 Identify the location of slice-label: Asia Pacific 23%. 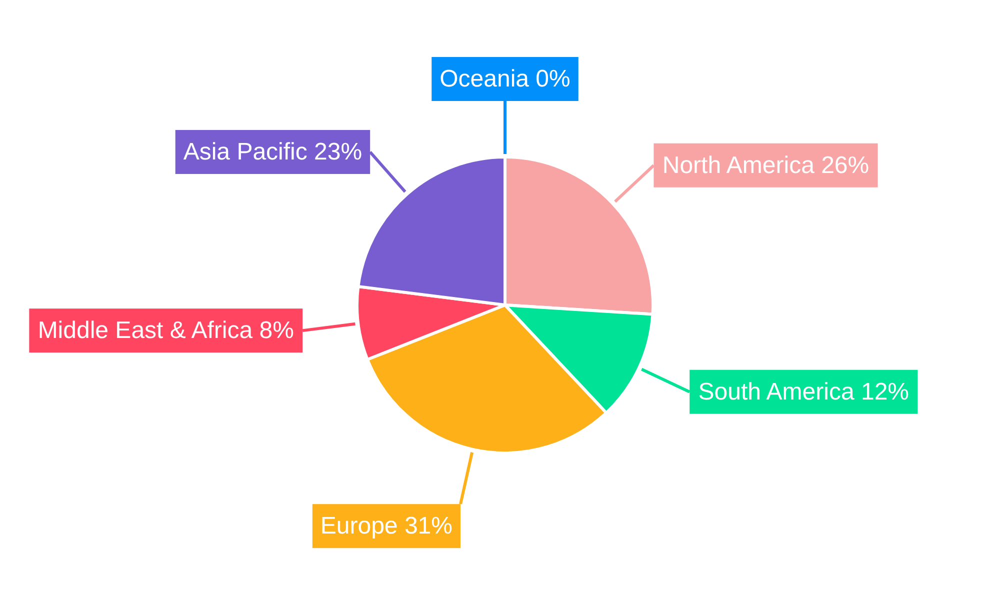
(272, 152).